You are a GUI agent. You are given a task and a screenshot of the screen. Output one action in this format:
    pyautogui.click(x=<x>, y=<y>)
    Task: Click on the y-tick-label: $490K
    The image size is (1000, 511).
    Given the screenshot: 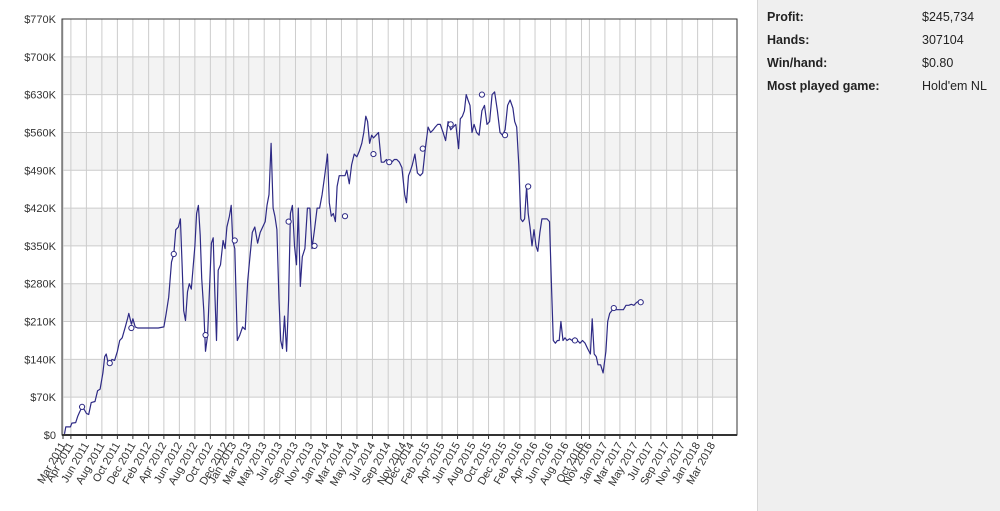 What is the action you would take?
    pyautogui.click(x=40, y=171)
    